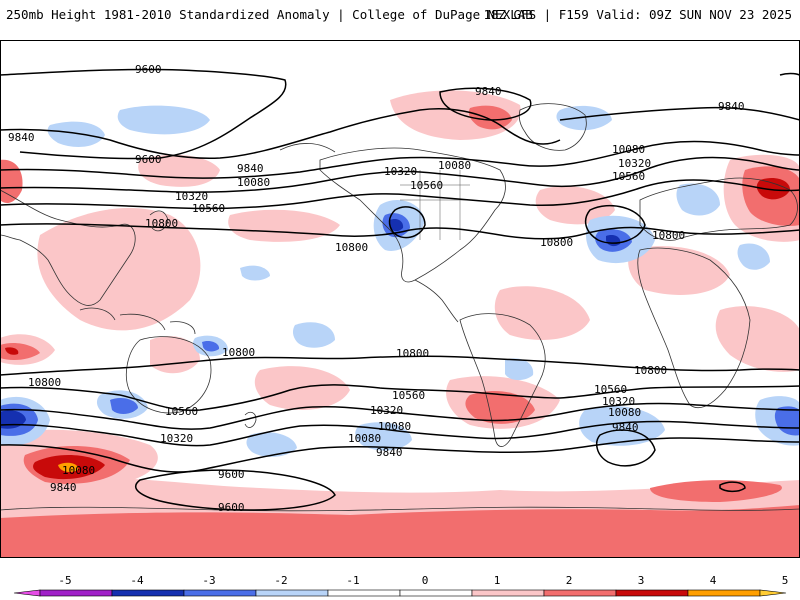 This screenshot has height=600, width=800. I want to click on colorbar-tick-label: 4, so click(713, 580).